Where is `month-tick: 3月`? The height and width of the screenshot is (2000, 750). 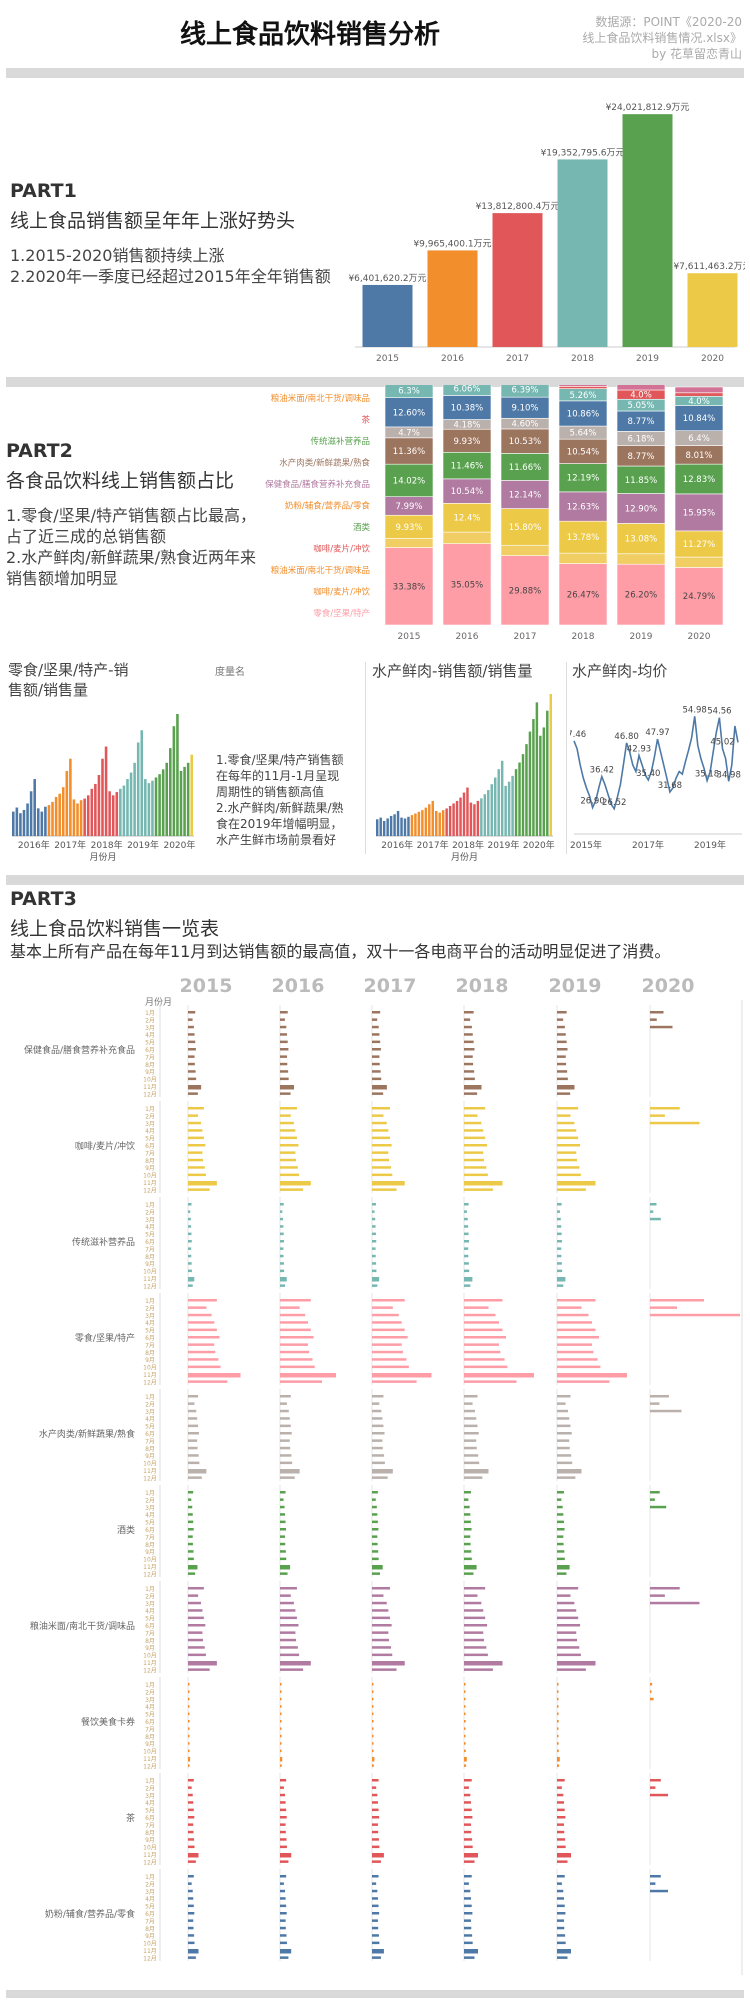 month-tick: 3月 is located at coordinates (150, 1316).